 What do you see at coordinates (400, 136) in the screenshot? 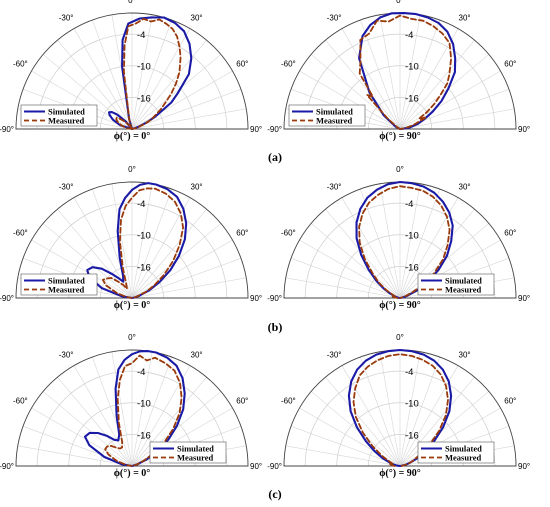
I see `cut-caption: ϕ(°) = 90°` at bounding box center [400, 136].